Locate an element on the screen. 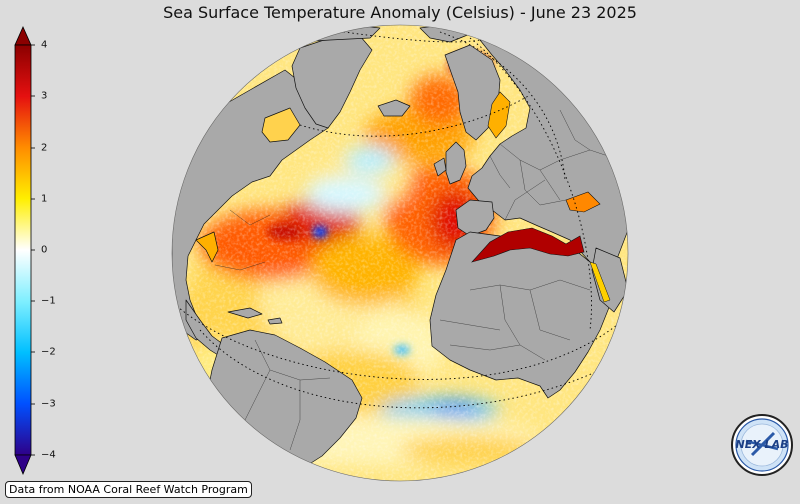 The height and width of the screenshot is (504, 800). colorbar-tick-label: 2 is located at coordinates (44, 148).